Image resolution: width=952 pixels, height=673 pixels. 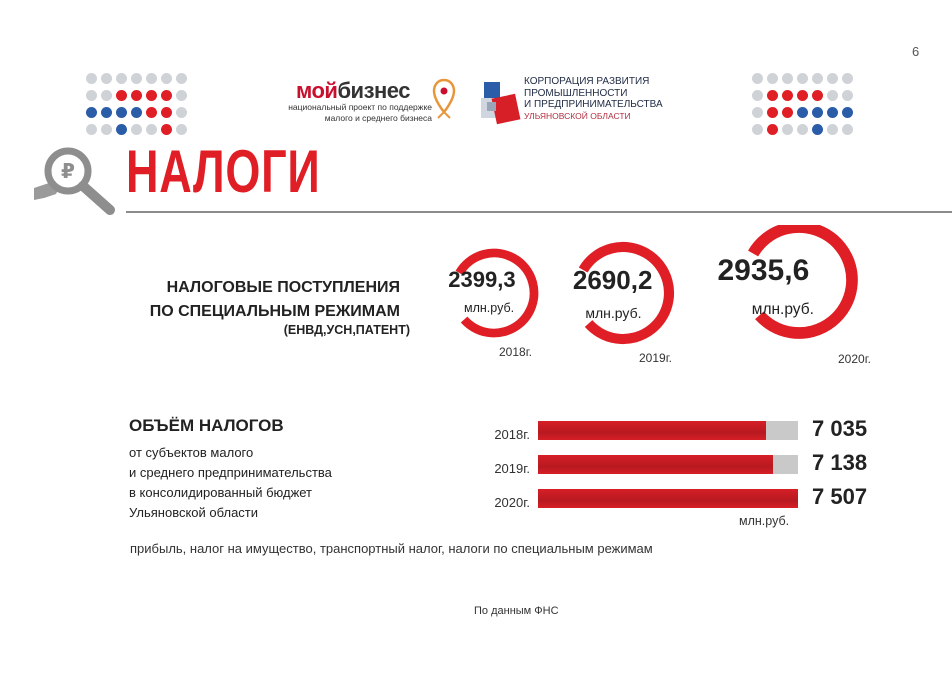 I want to click on special-regimes-subheading: (ЕНВД,УСН,ПАТЕНТ), so click(x=346, y=330).